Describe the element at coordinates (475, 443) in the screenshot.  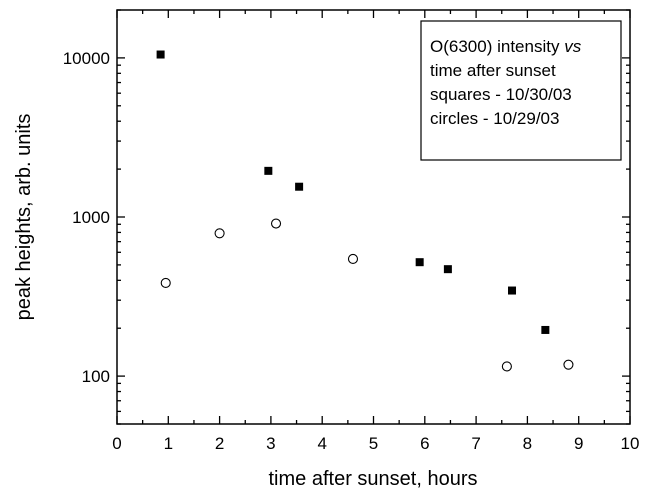
I see `x-tick-label: 7` at that location.